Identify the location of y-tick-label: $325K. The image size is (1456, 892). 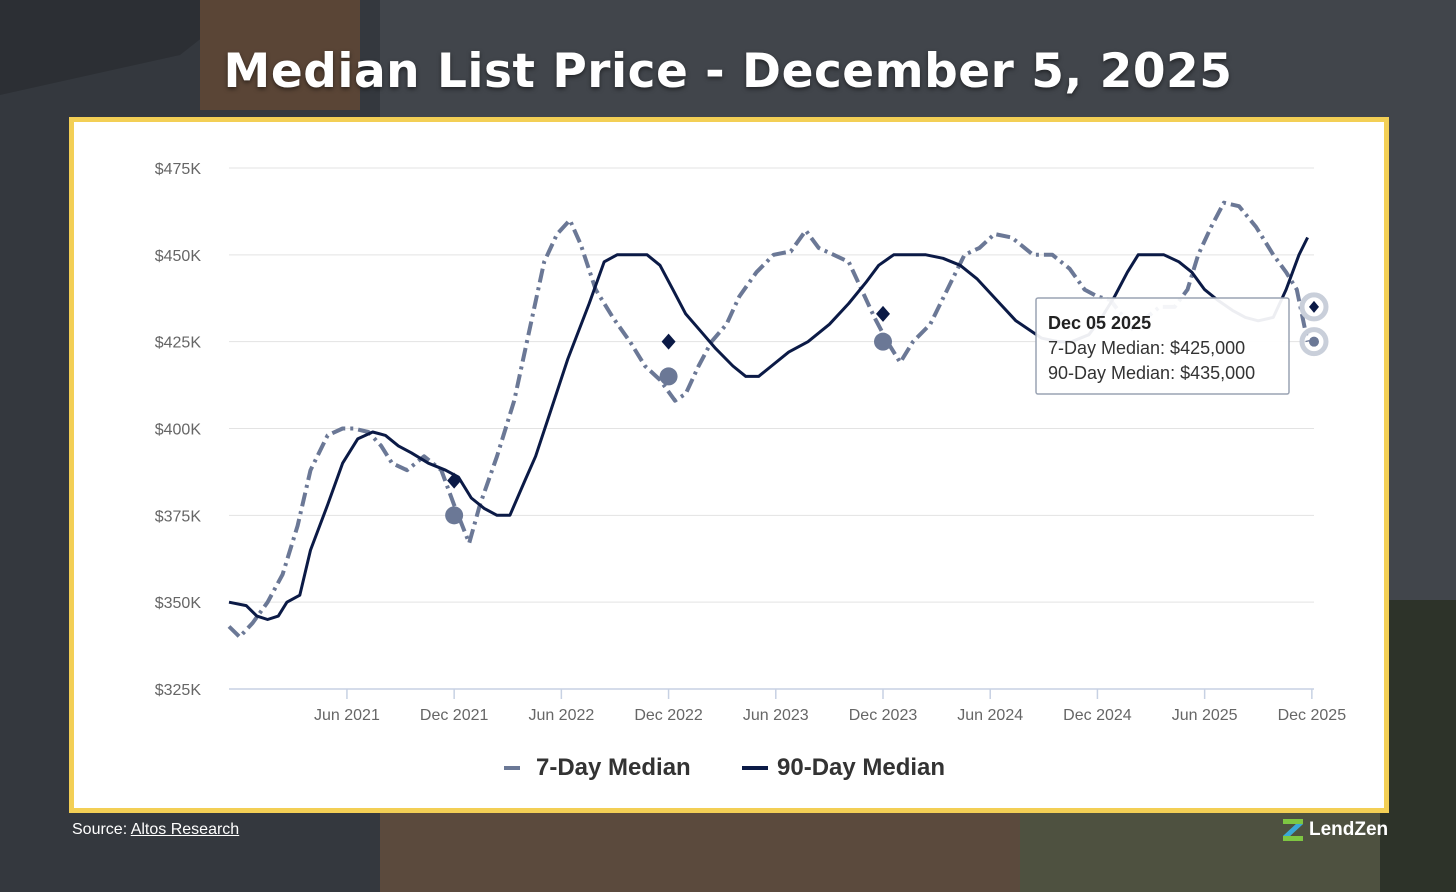
(178, 690).